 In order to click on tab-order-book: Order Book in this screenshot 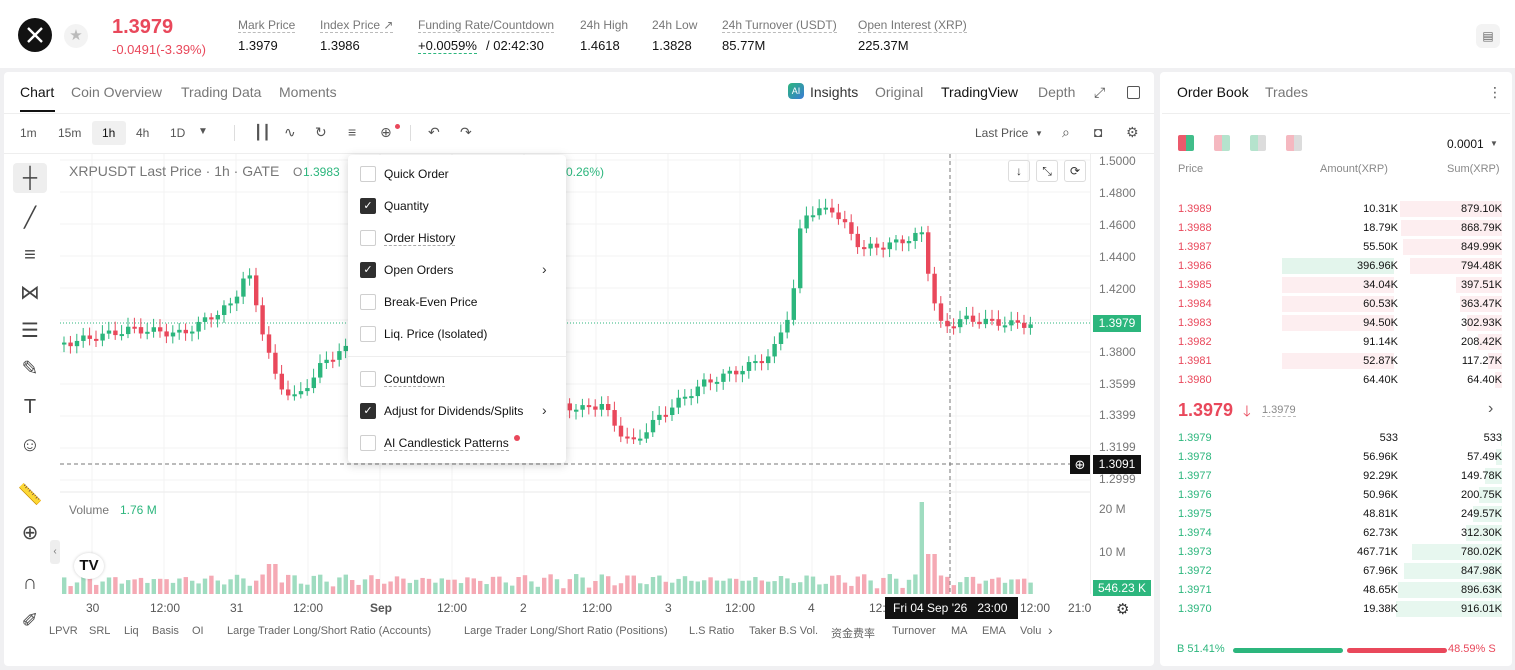, I will do `click(1213, 92)`.